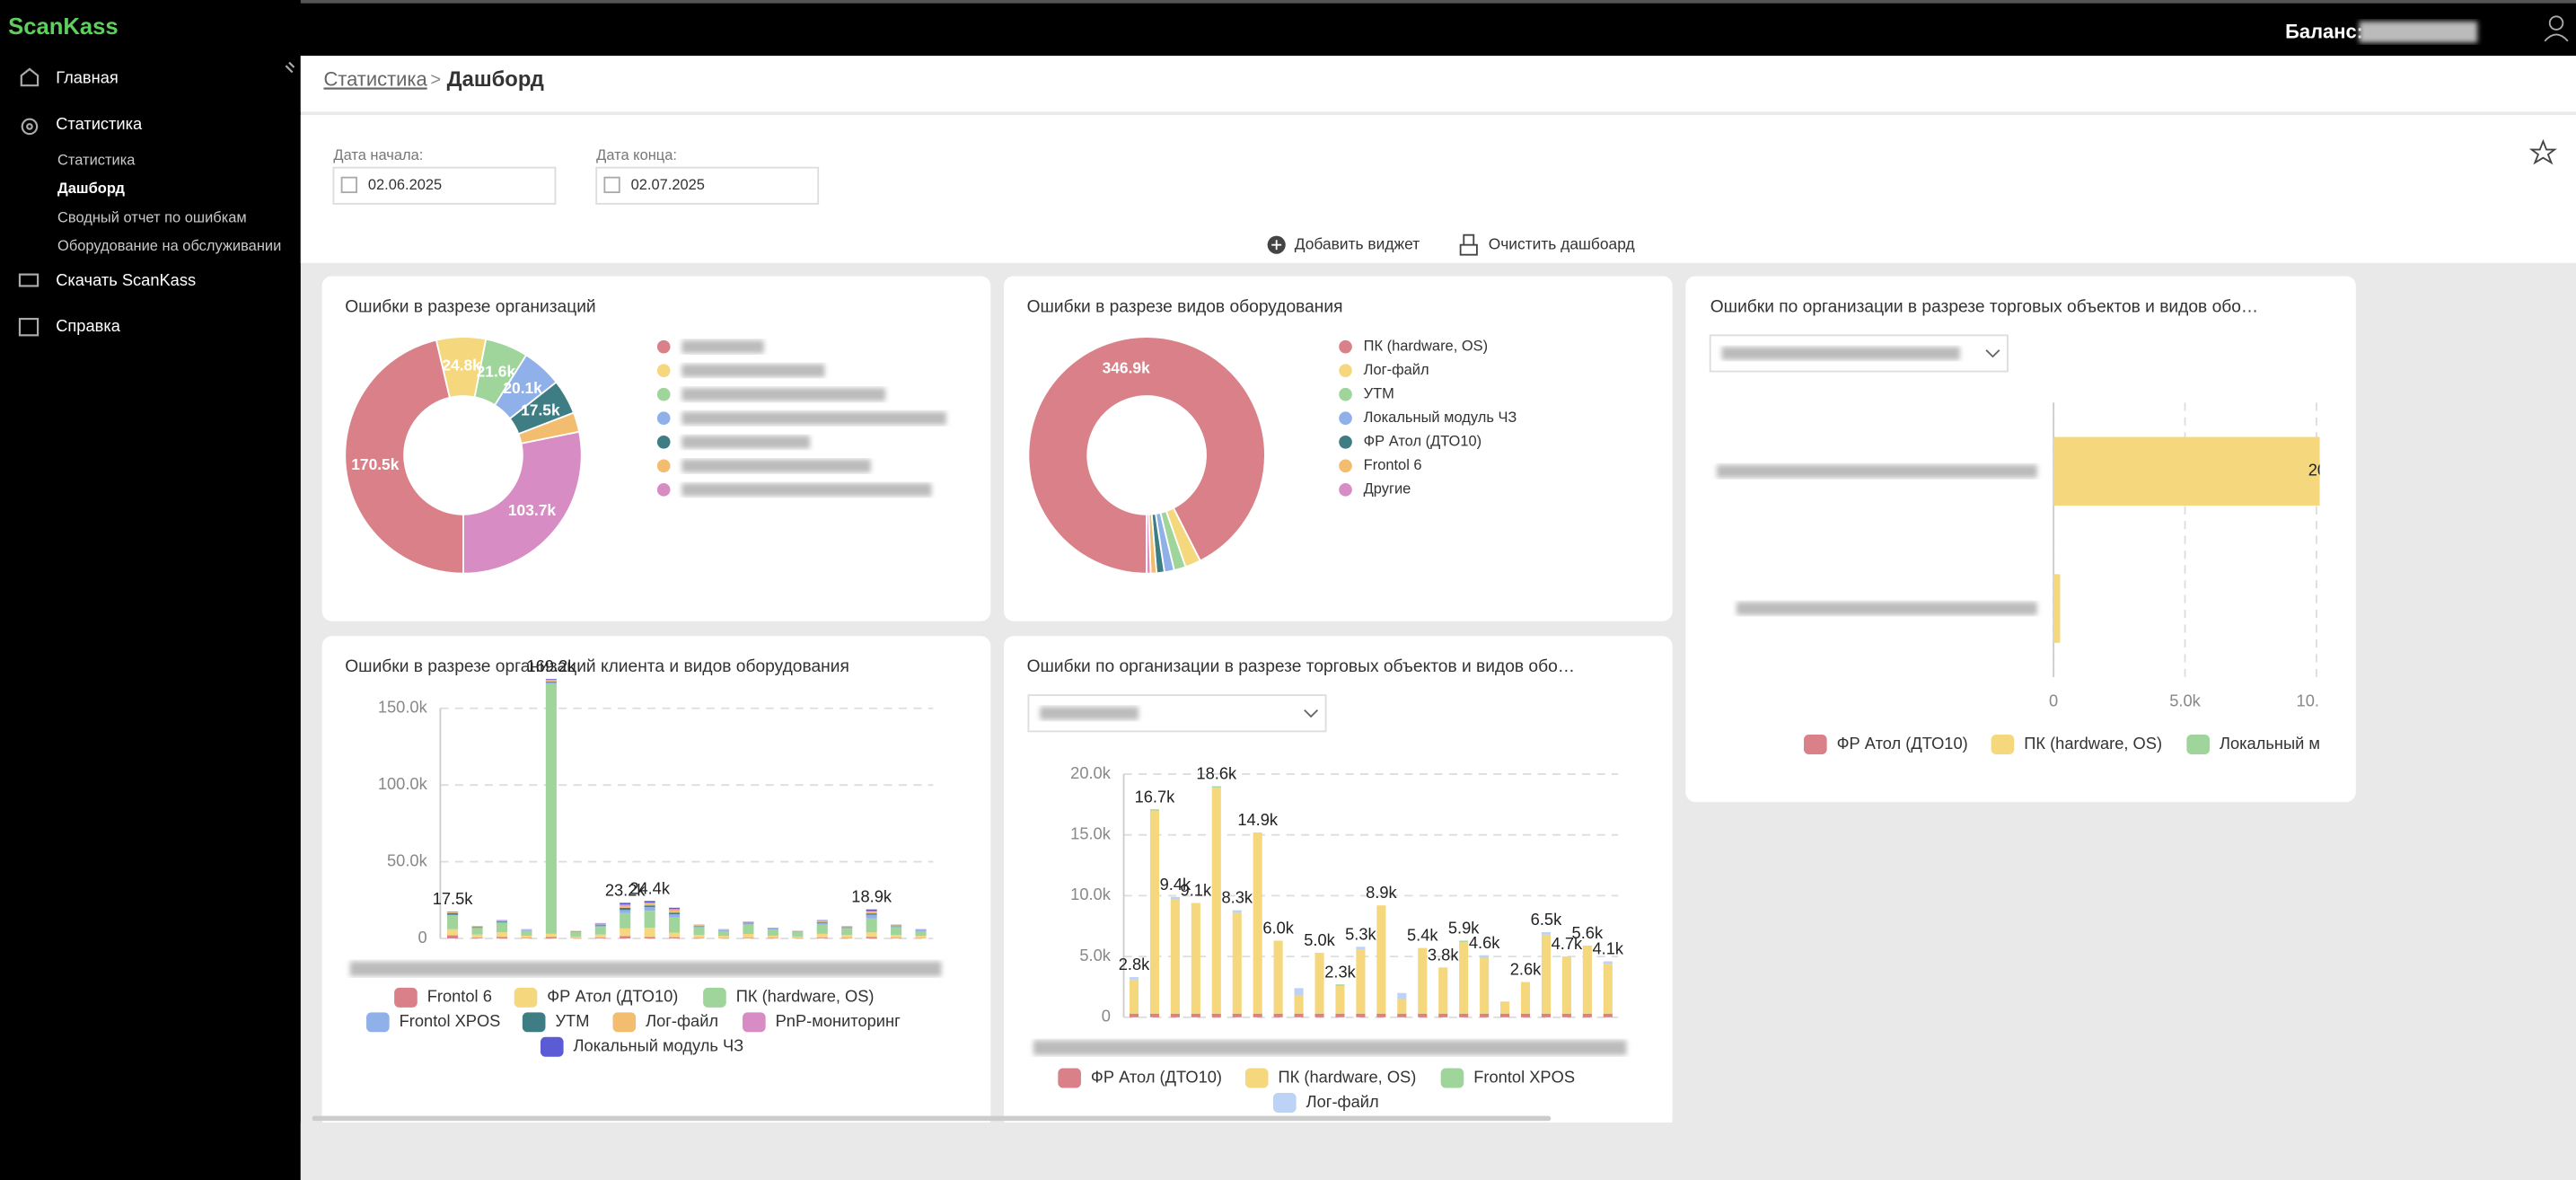 Image resolution: width=2576 pixels, height=1180 pixels. What do you see at coordinates (1381, 893) in the screenshot?
I see `data-label: 8.9k` at bounding box center [1381, 893].